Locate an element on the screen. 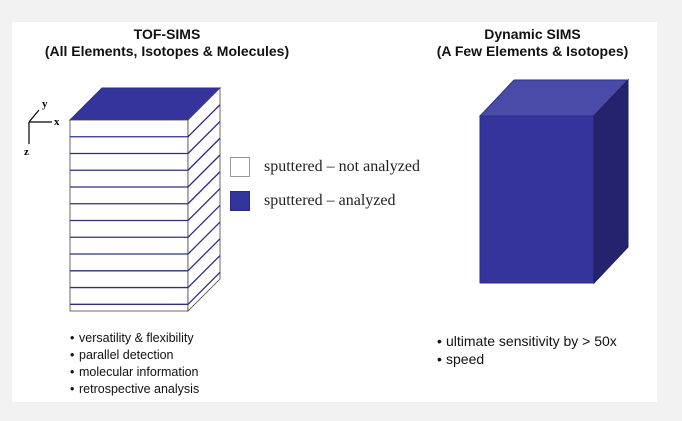  block-front-face is located at coordinates (537, 199).